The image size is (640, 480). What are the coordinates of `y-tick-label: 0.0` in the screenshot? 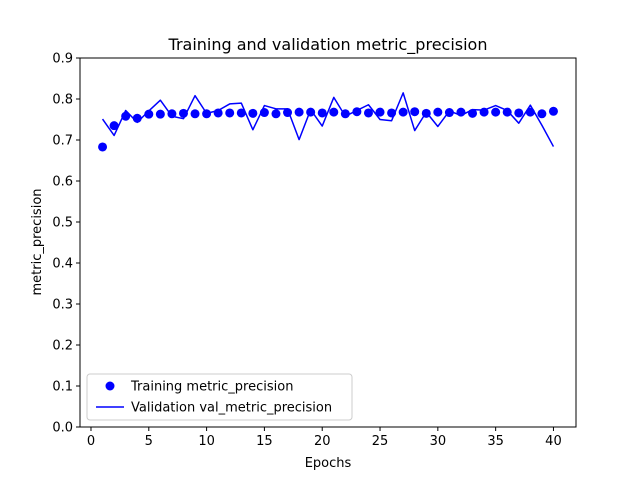 It's located at (62, 428).